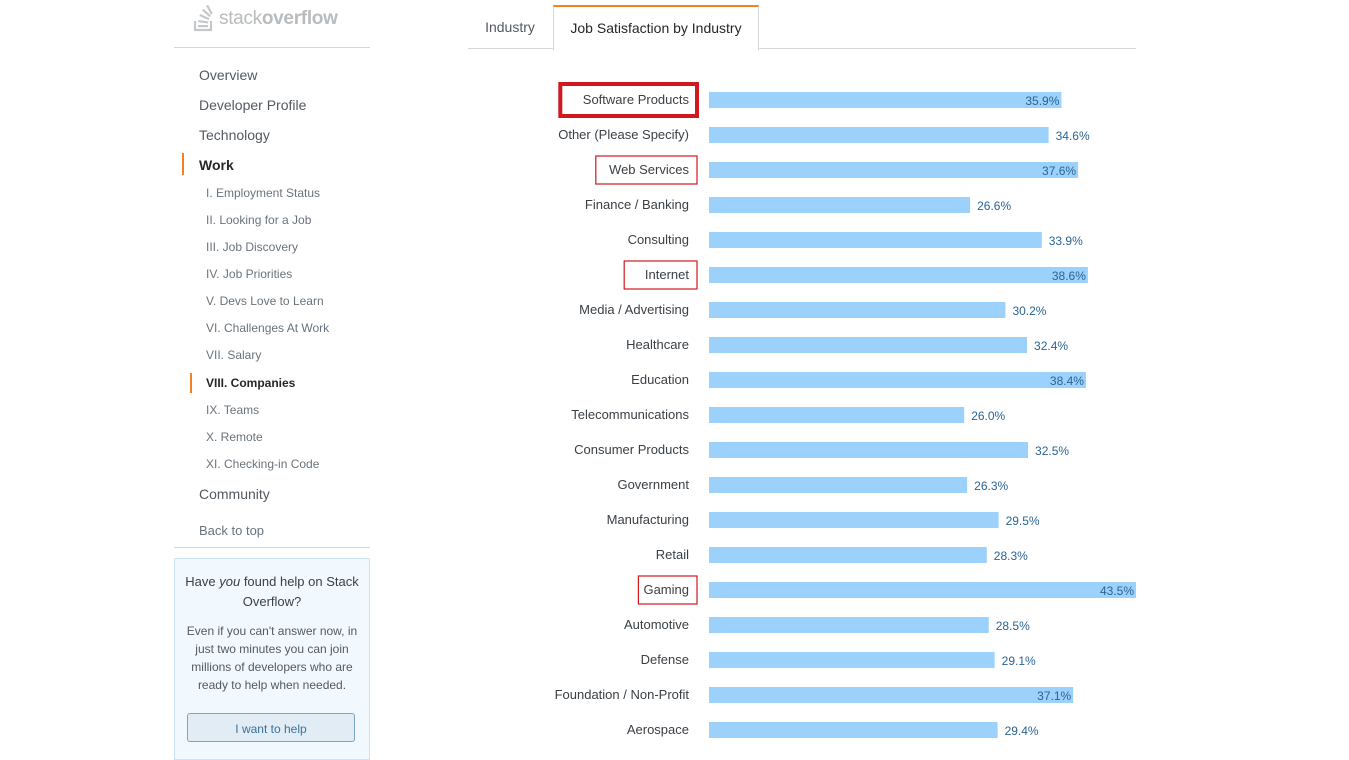 The width and height of the screenshot is (1349, 760). Describe the element at coordinates (216, 165) in the screenshot. I see `nav-work: Work` at that location.